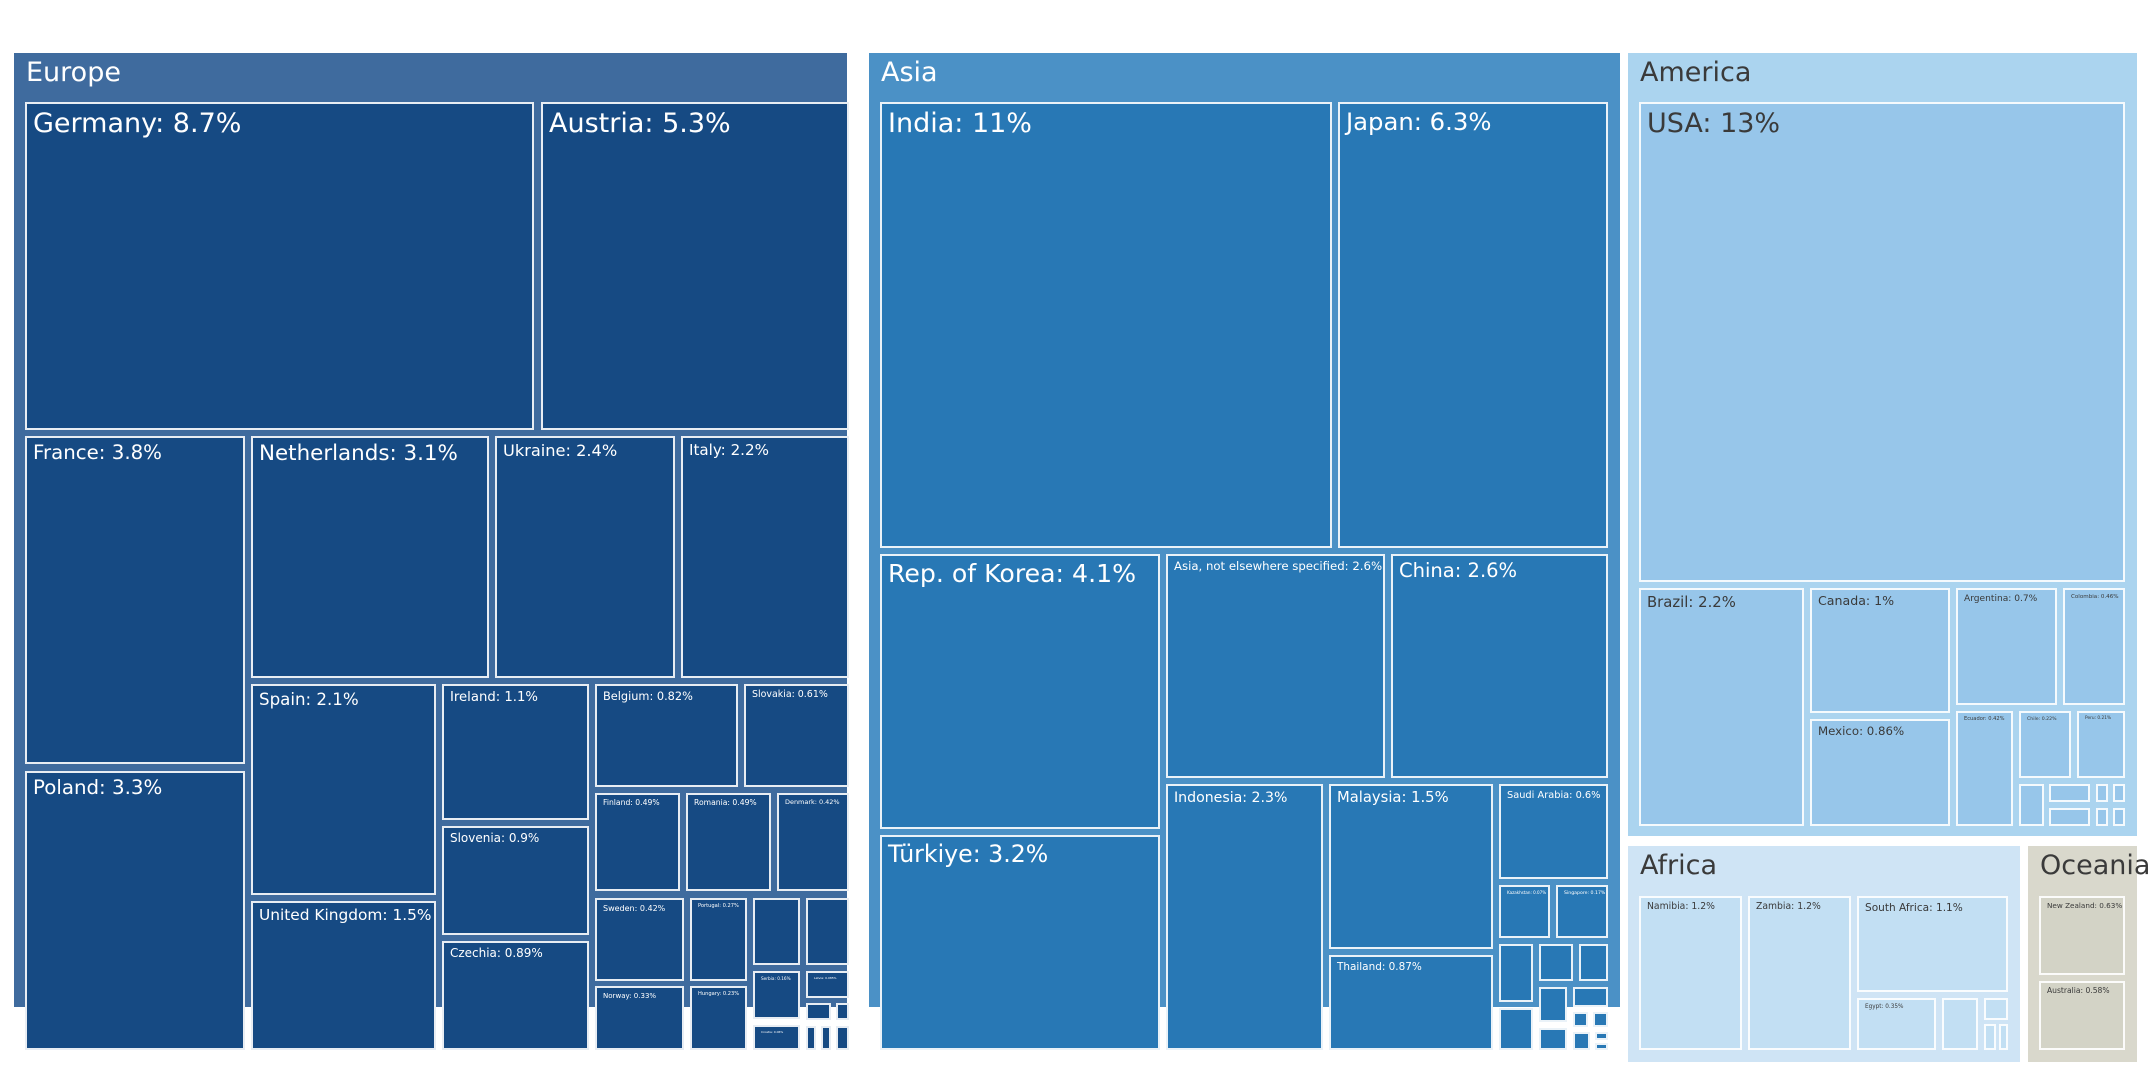 This screenshot has height=1075, width=2150. What do you see at coordinates (776, 978) in the screenshot?
I see `cell-label-serbia: Serbia: 0.16%` at bounding box center [776, 978].